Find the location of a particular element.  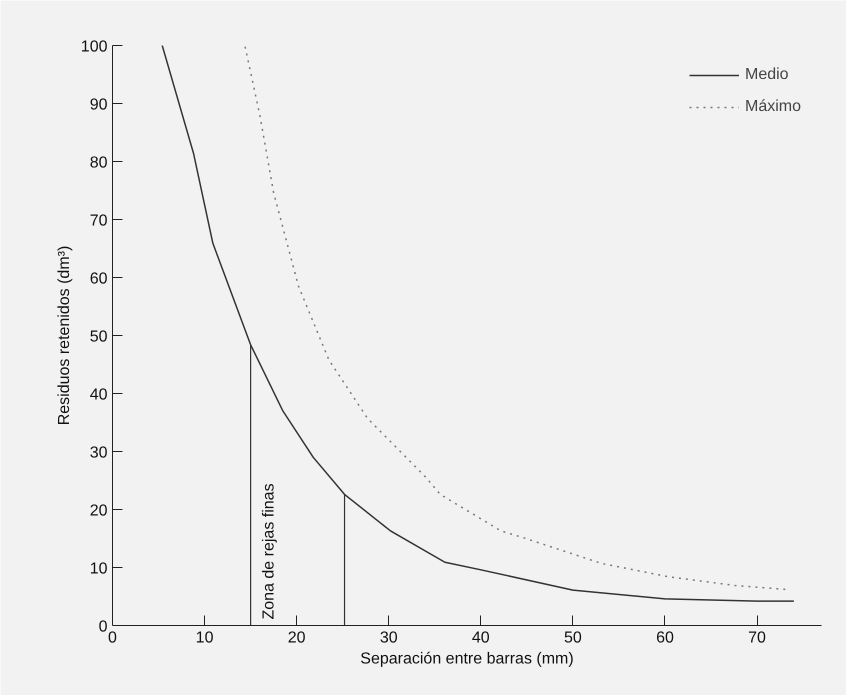

x-tick-label: 50 is located at coordinates (573, 638).